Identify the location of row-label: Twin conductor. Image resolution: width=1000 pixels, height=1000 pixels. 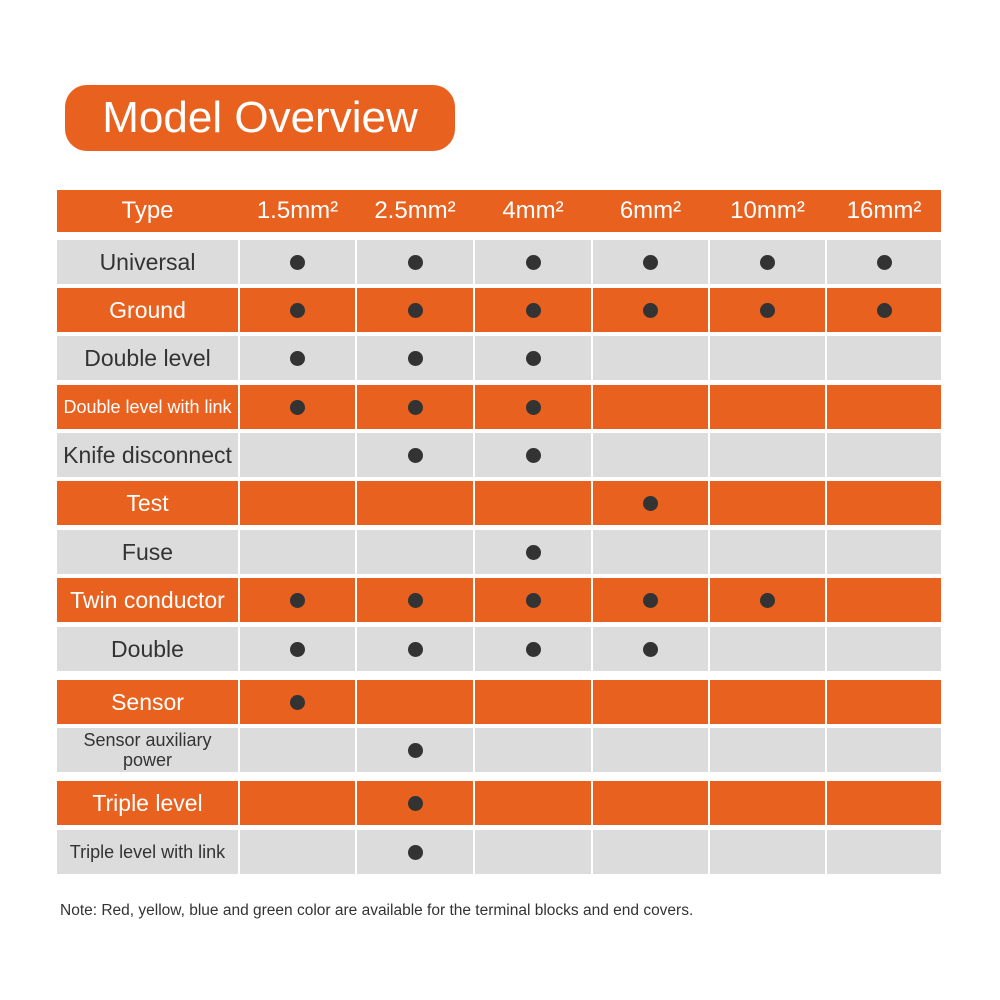
(147, 600).